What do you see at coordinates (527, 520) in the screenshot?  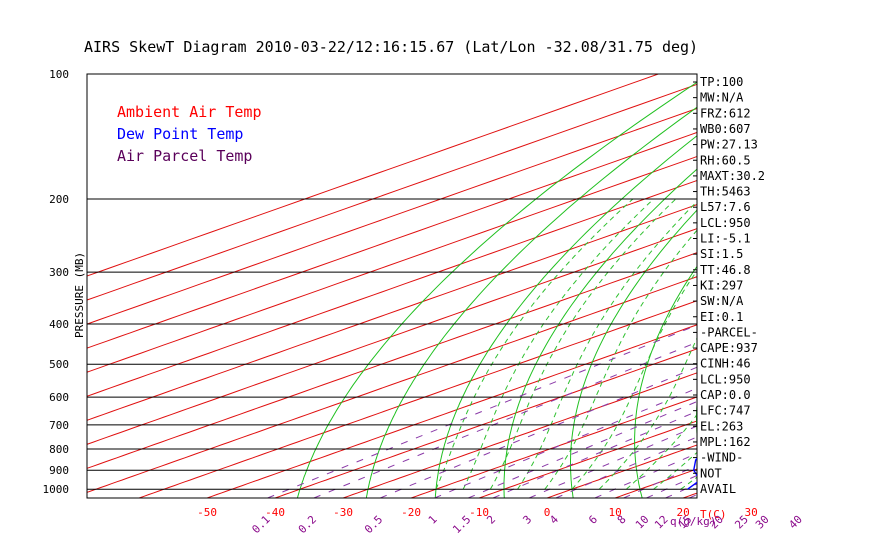 I see `mixing-ratio-tick-label: 3` at bounding box center [527, 520].